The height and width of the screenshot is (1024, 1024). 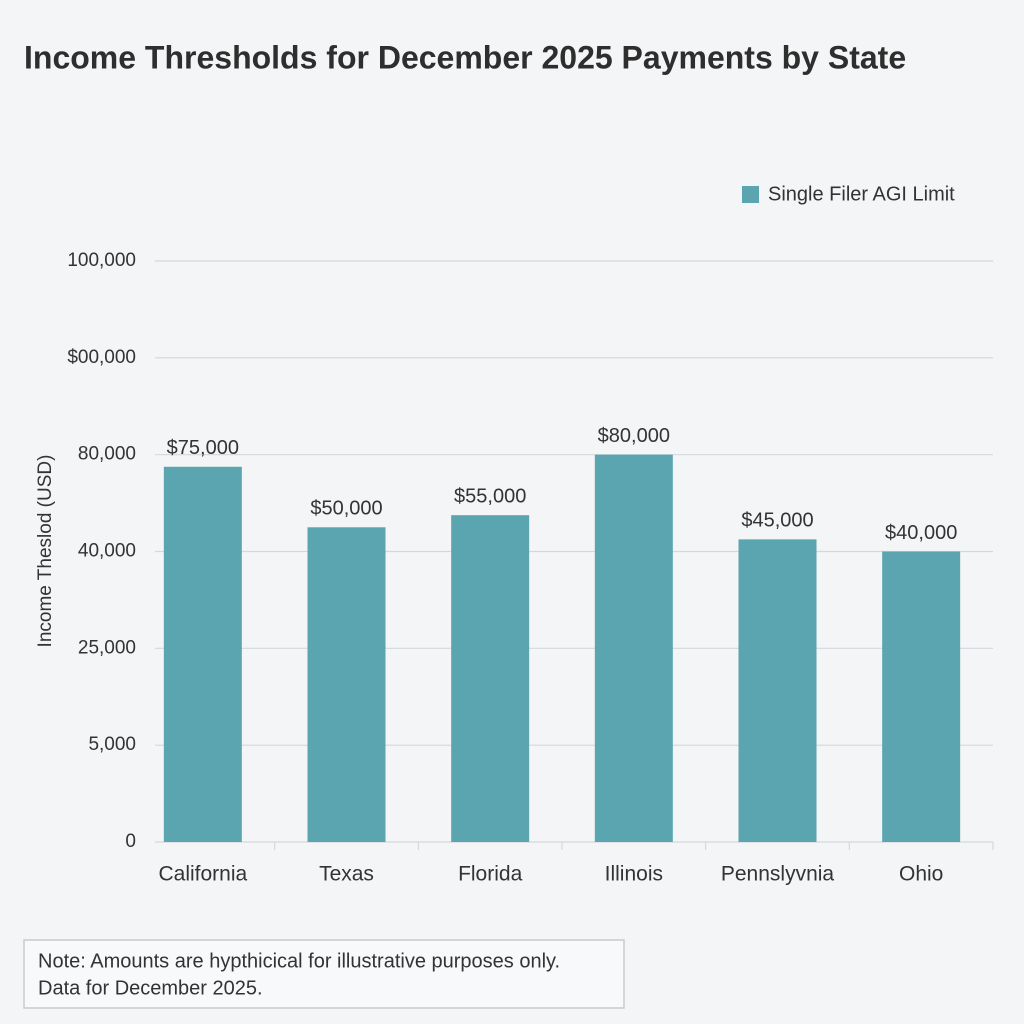 What do you see at coordinates (921, 874) in the screenshot?
I see `x-tick-label: Ohio` at bounding box center [921, 874].